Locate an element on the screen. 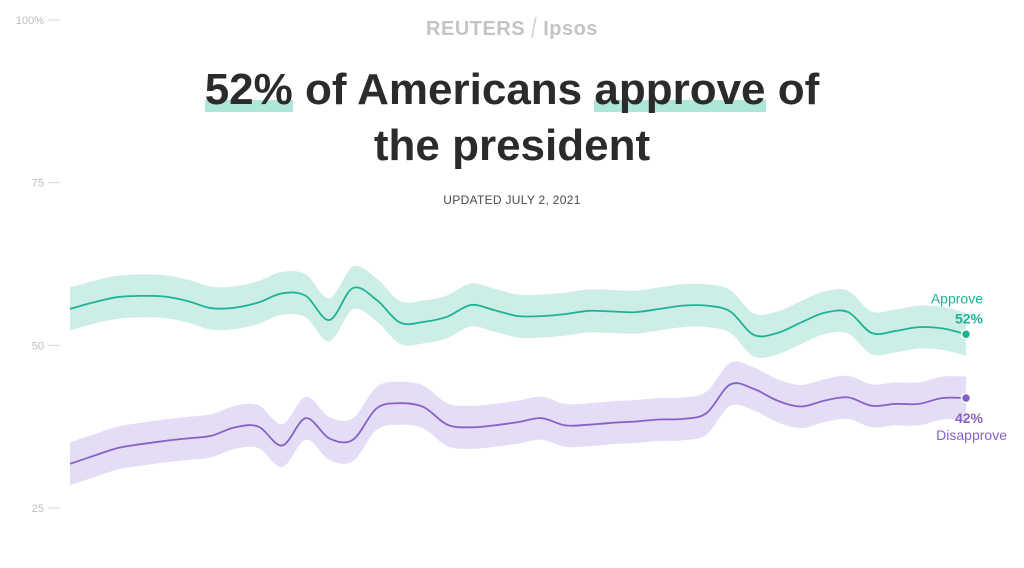 This screenshot has width=1024, height=568. title-highlight-pct: 52% is located at coordinates (249, 89).